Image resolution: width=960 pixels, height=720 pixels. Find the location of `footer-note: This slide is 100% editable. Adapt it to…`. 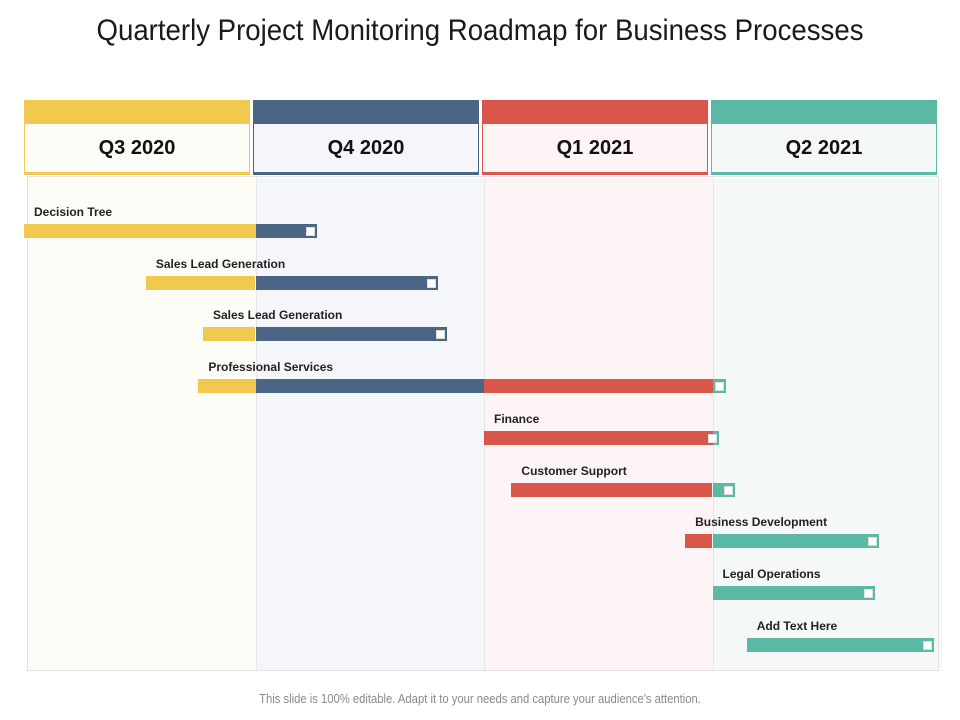

footer-note: This slide is 100% editable. Adapt it to… is located at coordinates (480, 699).